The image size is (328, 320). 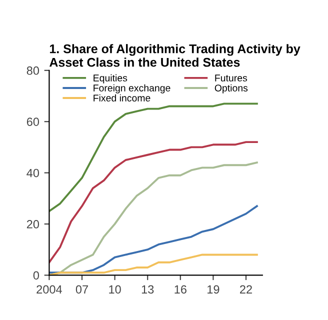 What do you see at coordinates (246, 289) in the screenshot?
I see `x-tick-label: 22` at bounding box center [246, 289].